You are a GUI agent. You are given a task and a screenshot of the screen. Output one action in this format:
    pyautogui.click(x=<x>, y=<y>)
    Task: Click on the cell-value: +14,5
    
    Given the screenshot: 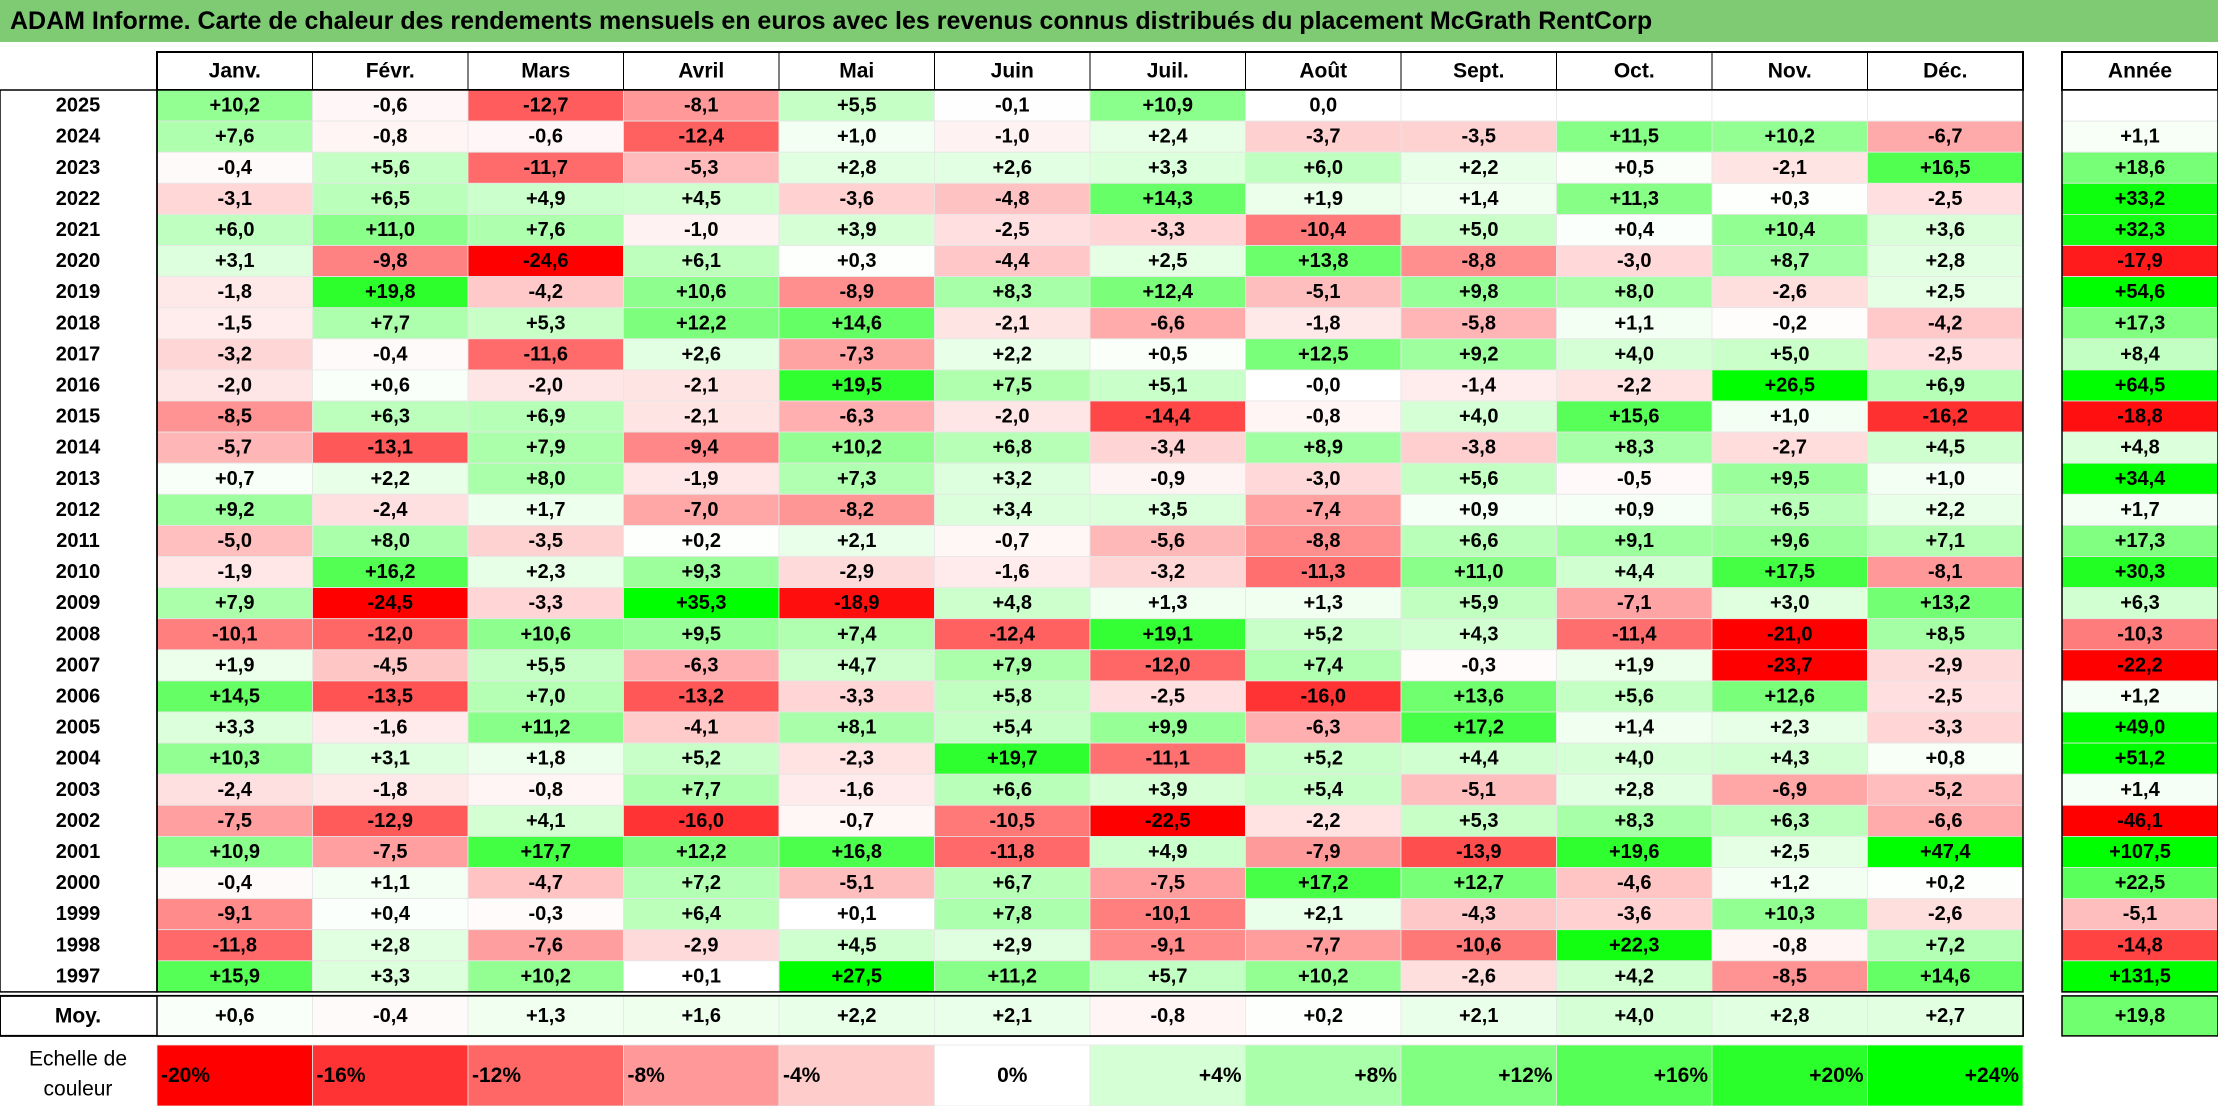 What is the action you would take?
    pyautogui.click(x=234, y=696)
    